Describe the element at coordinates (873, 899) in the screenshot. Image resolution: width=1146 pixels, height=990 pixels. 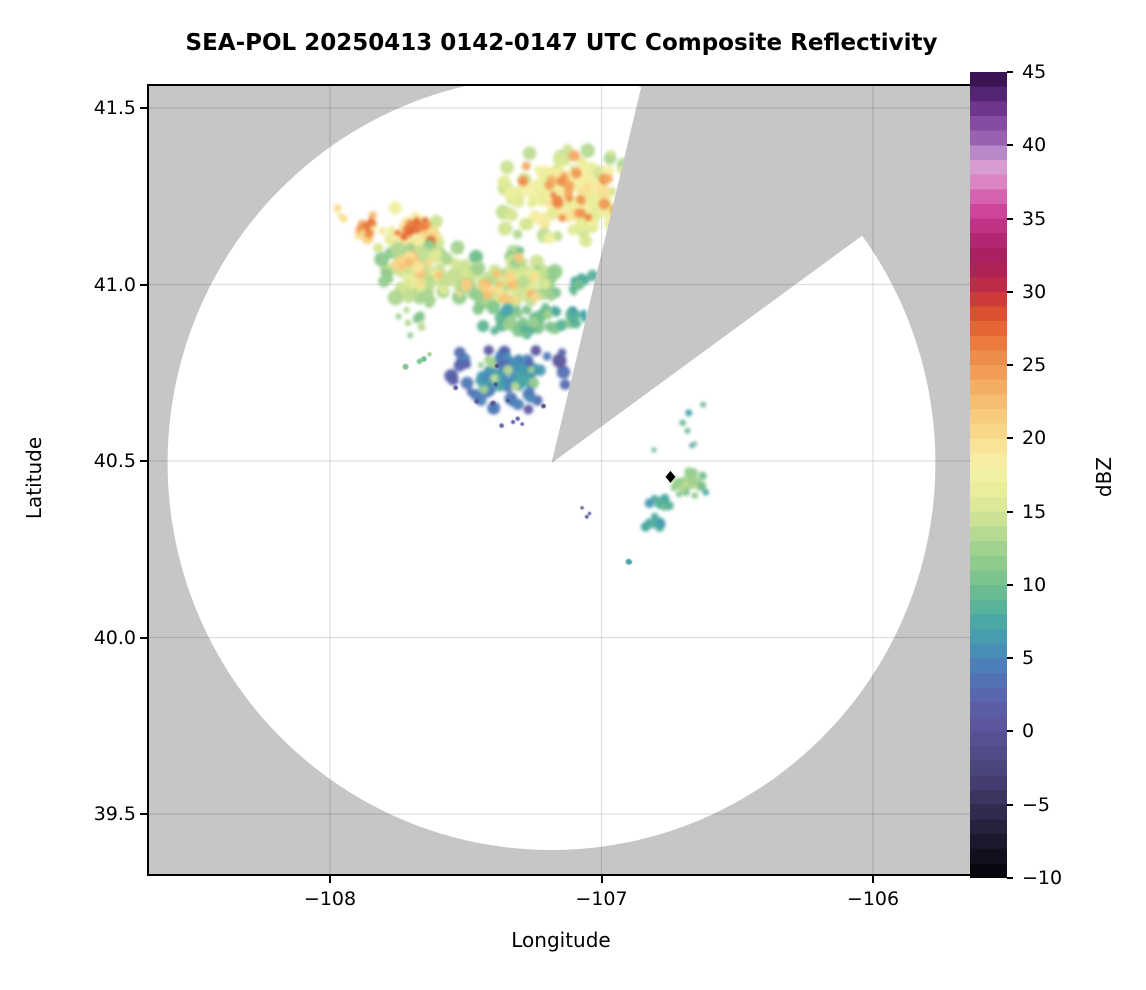
I see `x-tick-label: −106` at that location.